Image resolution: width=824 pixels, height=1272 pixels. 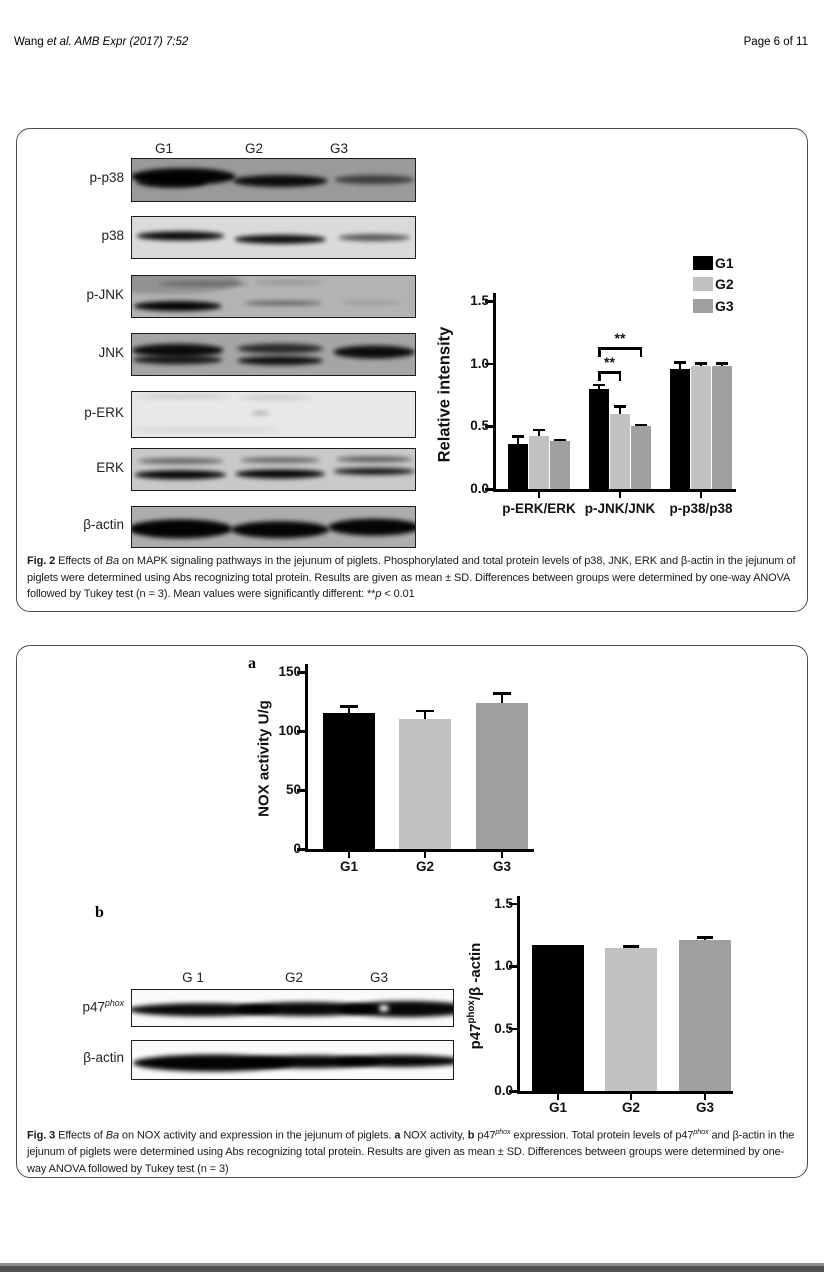 I want to click on blot-label-p38: p38, so click(x=112, y=235).